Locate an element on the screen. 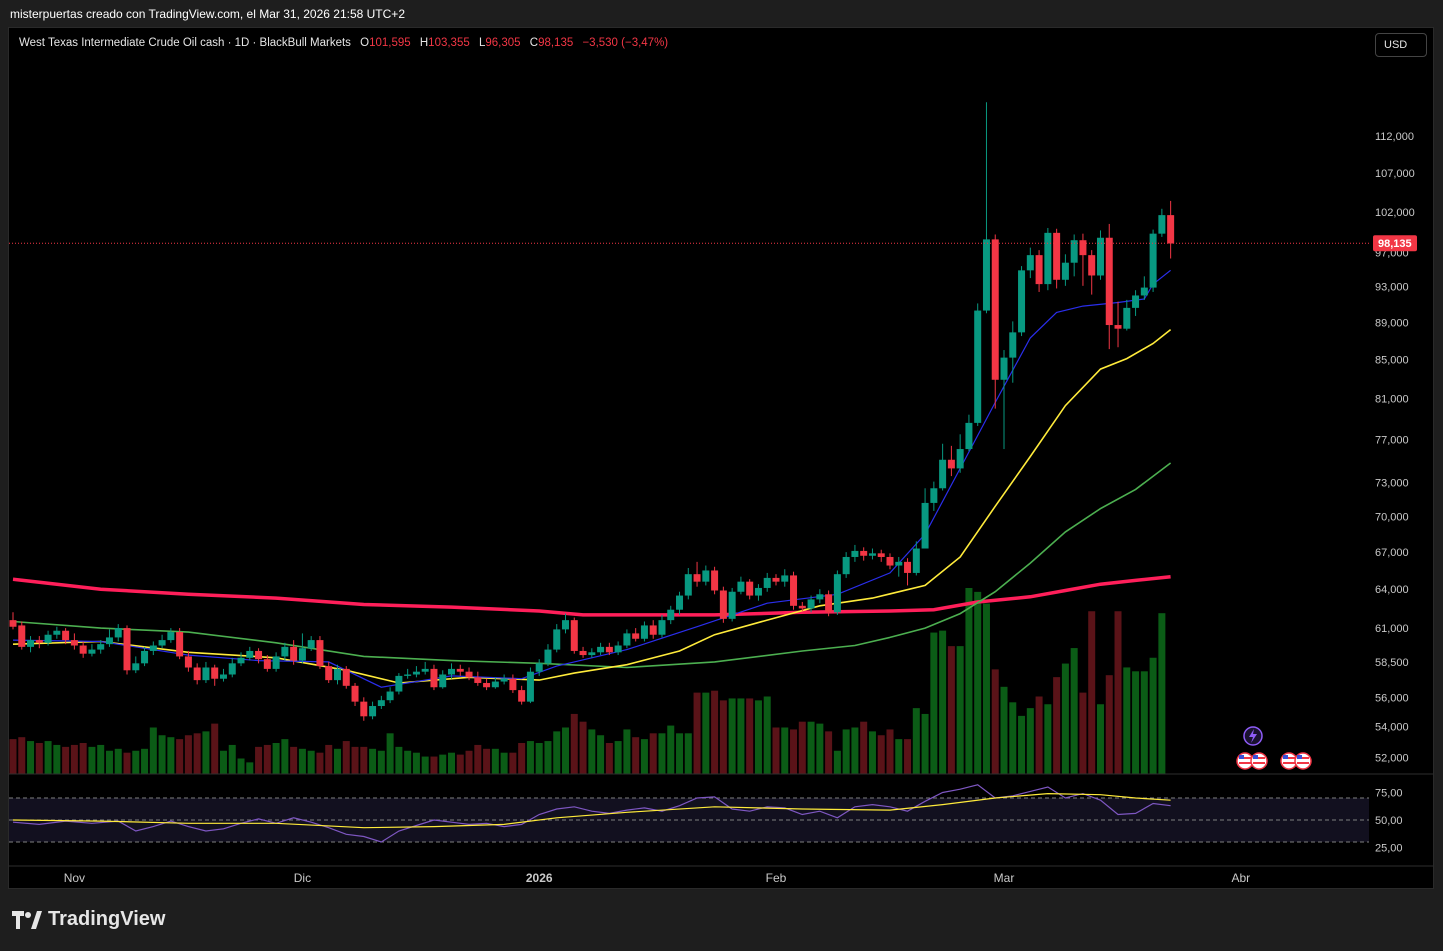 This screenshot has width=1443, height=951. price-tick-label: 89,000 is located at coordinates (1392, 323).